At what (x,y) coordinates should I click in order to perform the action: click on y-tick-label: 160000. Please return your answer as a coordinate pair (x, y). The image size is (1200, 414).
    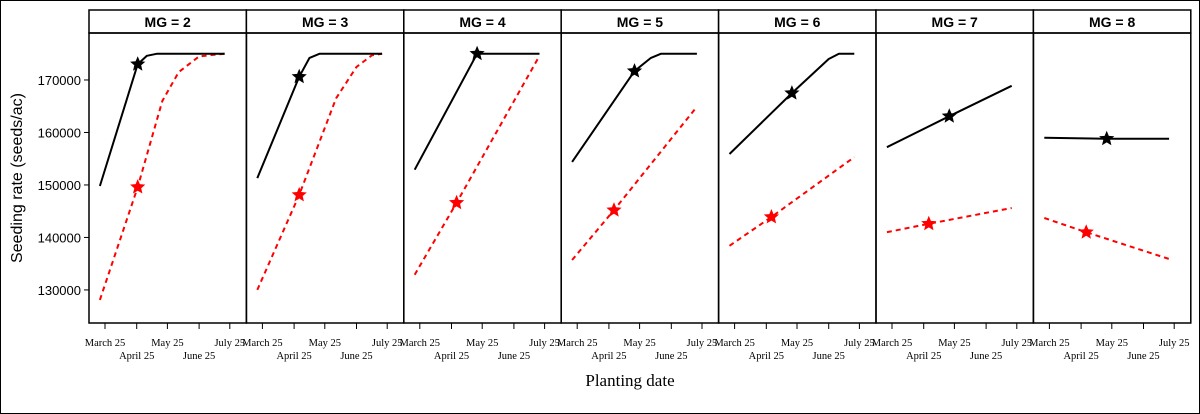
    Looking at the image, I should click on (59, 132).